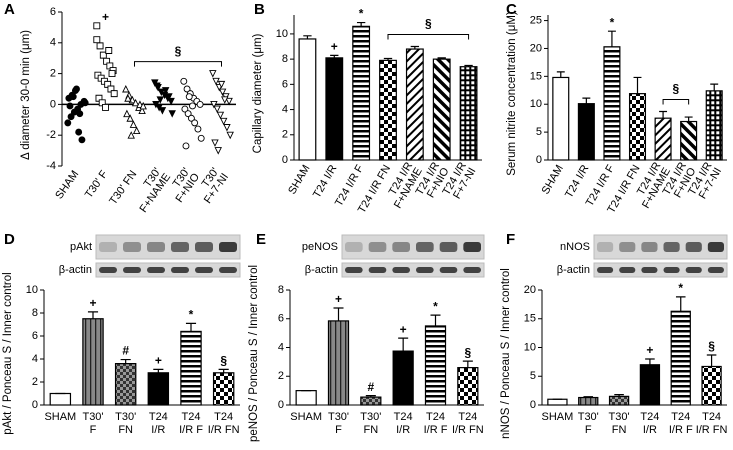 The image size is (733, 450). Describe the element at coordinates (676, 101) in the screenshot. I see `bracket` at that location.